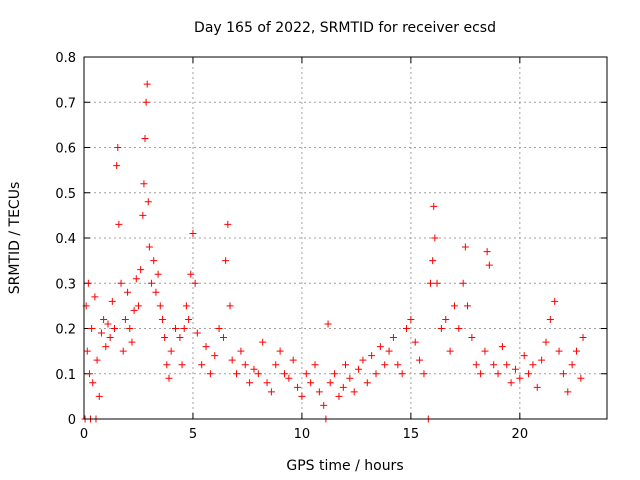  What do you see at coordinates (65, 149) in the screenshot?
I see `y-tick-label: 0.6` at bounding box center [65, 149].